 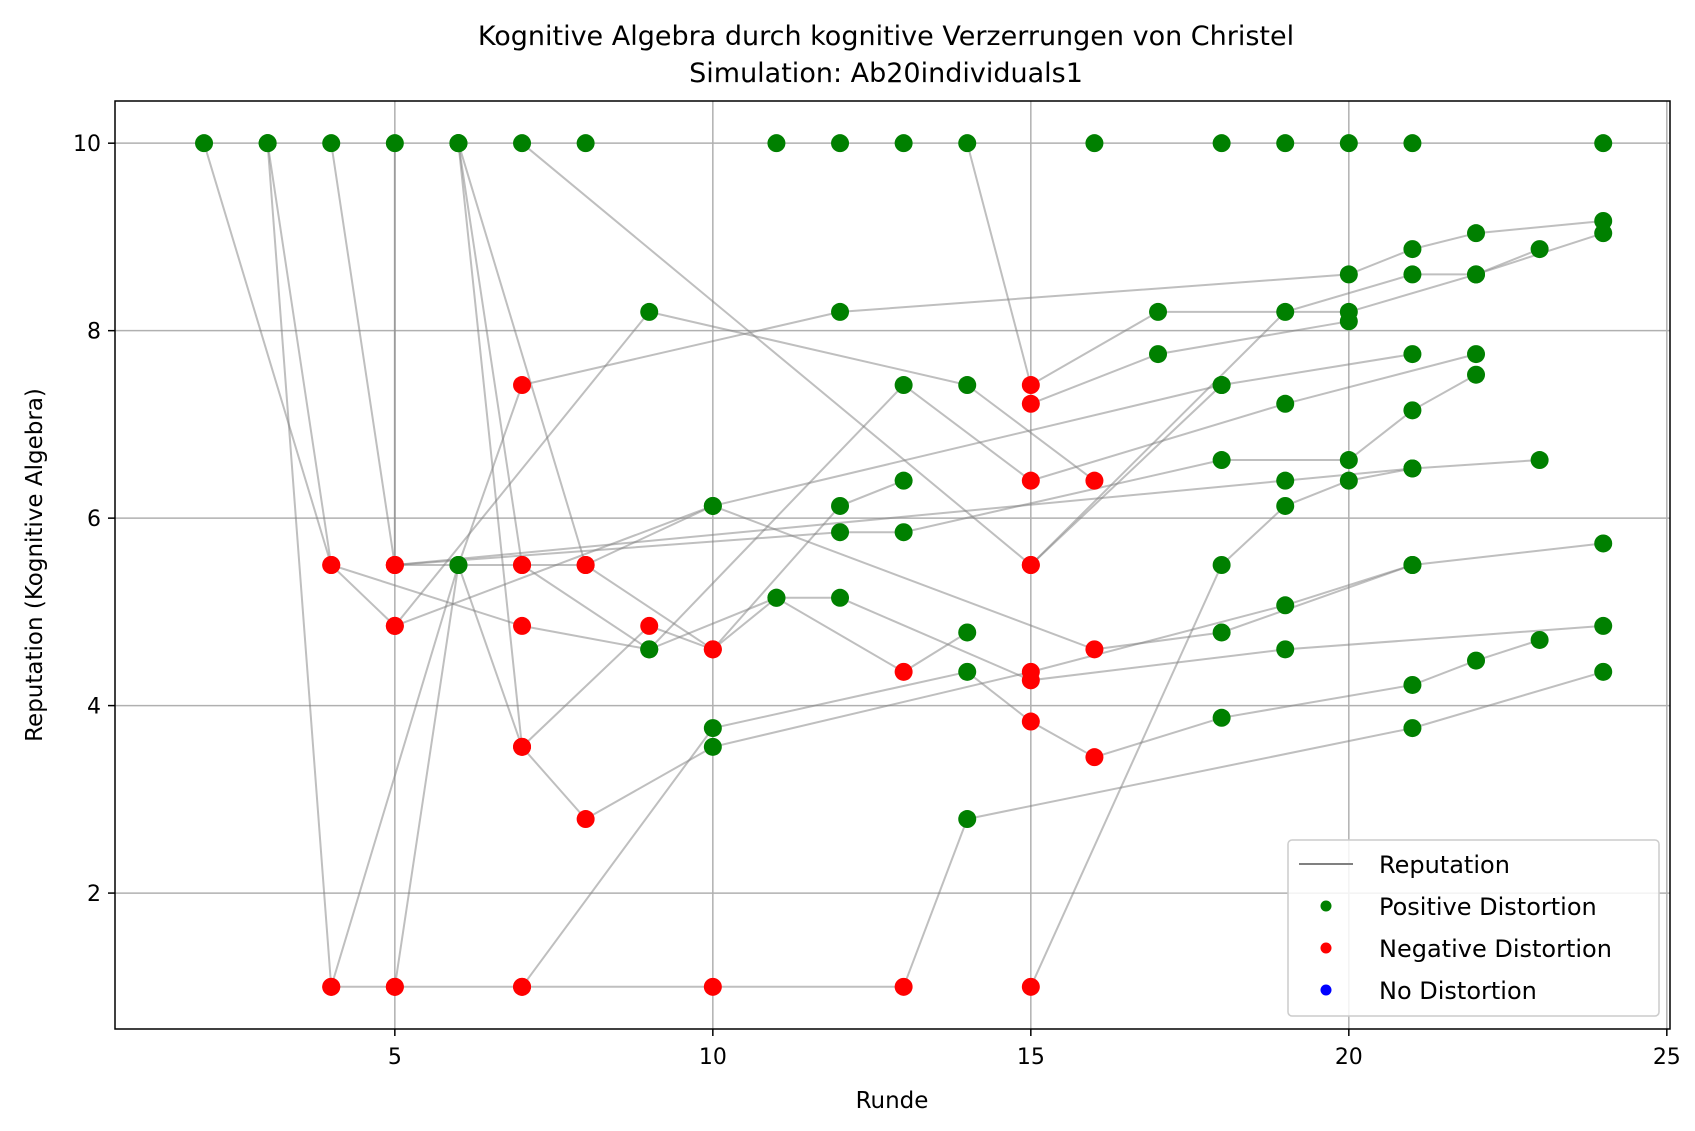 I want to click on legend-box, so click(x=1473, y=928).